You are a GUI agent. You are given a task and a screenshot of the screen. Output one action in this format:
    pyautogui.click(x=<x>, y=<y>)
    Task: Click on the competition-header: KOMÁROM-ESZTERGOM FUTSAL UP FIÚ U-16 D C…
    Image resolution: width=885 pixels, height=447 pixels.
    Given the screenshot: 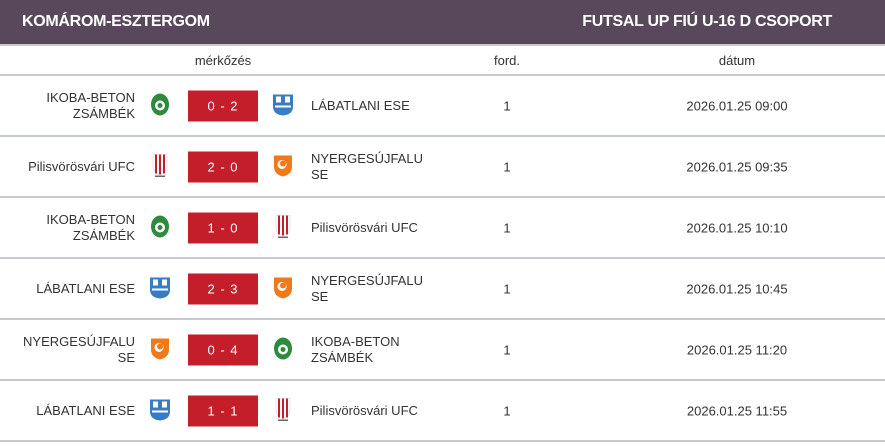 What is the action you would take?
    pyautogui.click(x=442, y=23)
    